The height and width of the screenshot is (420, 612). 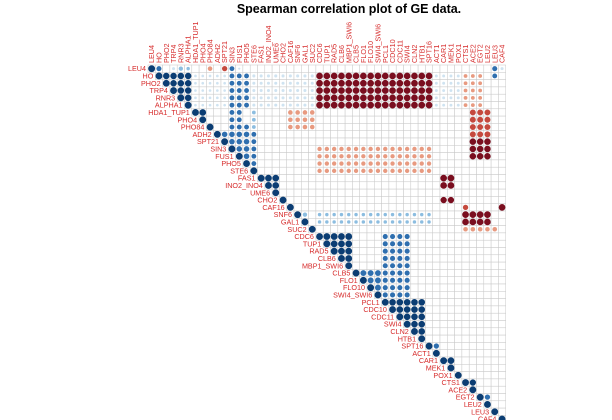 What do you see at coordinates (375, 309) in the screenshot?
I see `row-label: CDC10` at bounding box center [375, 309].